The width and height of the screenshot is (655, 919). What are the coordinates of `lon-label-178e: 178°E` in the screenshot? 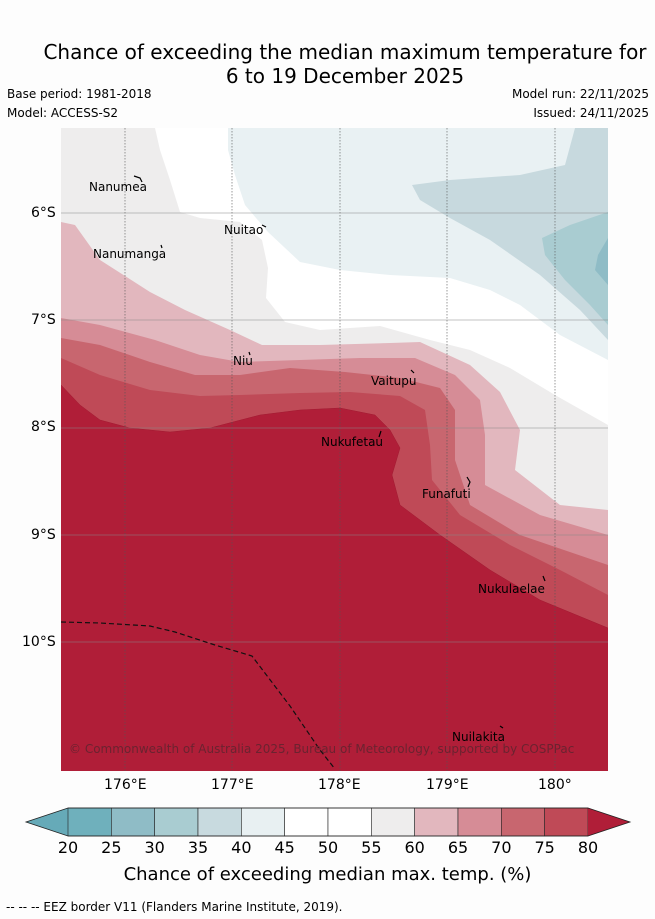 It's located at (339, 785).